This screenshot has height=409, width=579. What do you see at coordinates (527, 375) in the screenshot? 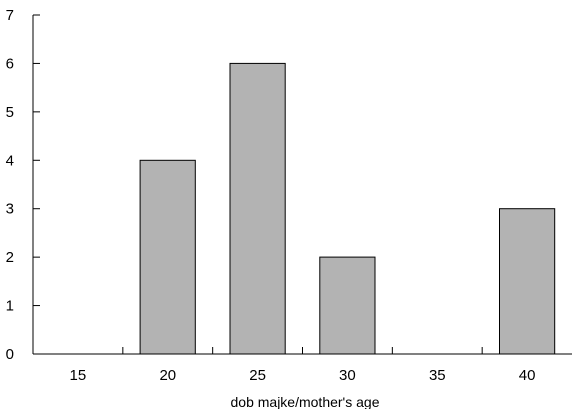
I see `x-tick-label: 40` at bounding box center [527, 375].